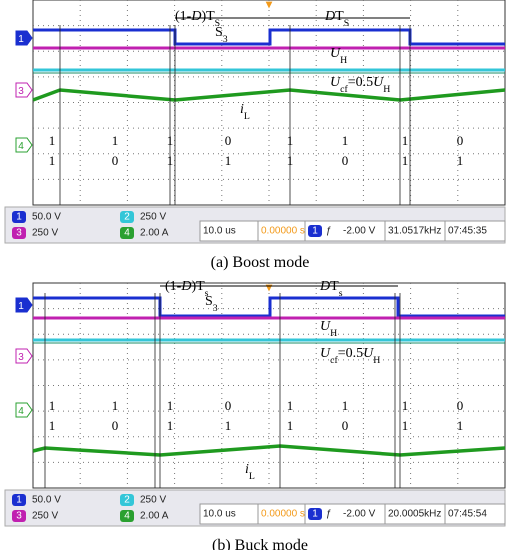 The image size is (521, 550). What do you see at coordinates (225, 39) in the screenshot?
I see `annotation-part: 3` at bounding box center [225, 39].